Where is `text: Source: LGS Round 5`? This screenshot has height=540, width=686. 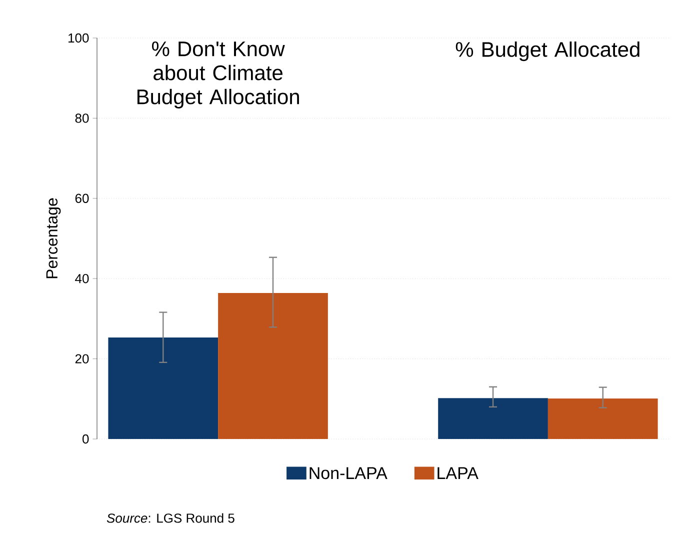 text: Source: LGS Round 5 is located at coordinates (170, 518).